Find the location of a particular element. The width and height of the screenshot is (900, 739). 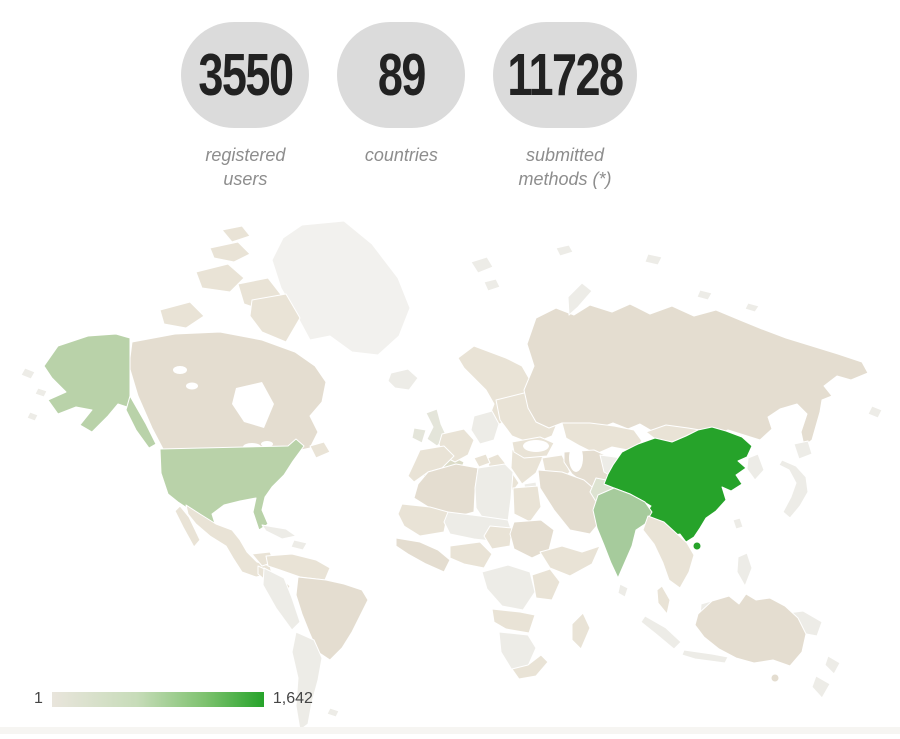

region-canada-arctic-islands is located at coordinates (230, 284).